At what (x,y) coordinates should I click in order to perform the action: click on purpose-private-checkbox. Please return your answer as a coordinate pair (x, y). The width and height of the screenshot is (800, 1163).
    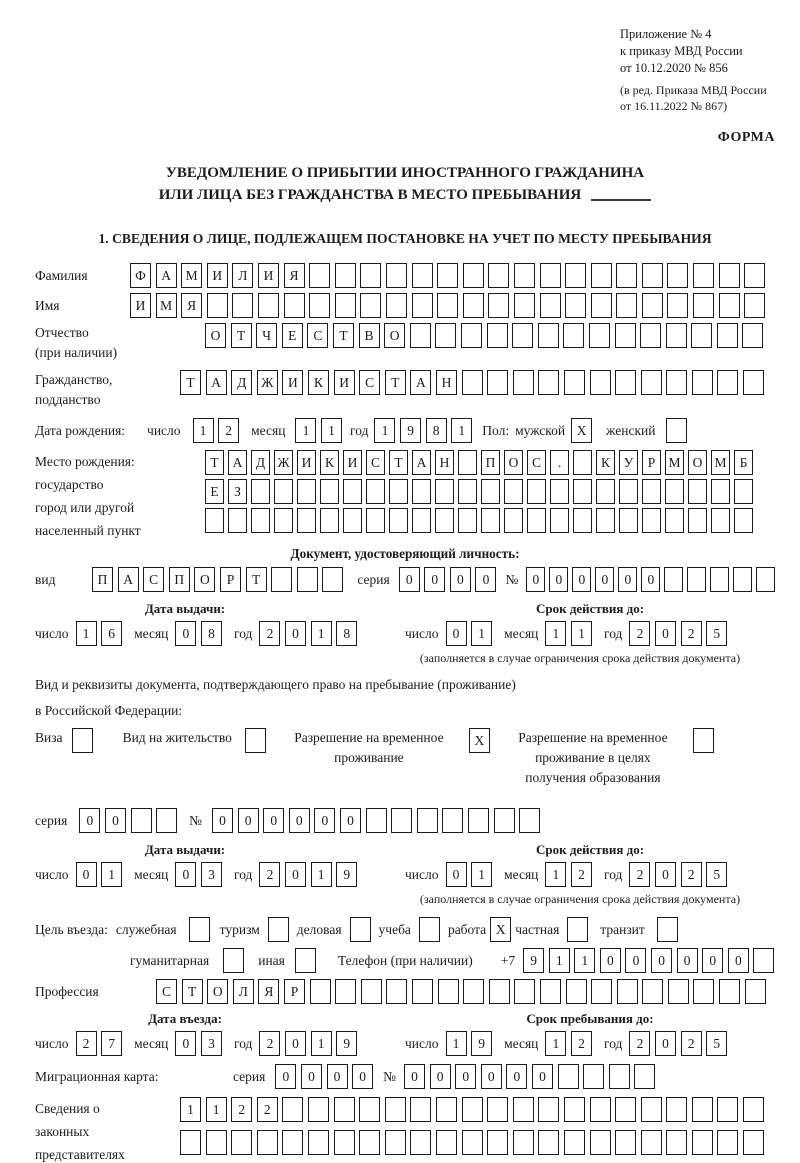
    Looking at the image, I should click on (578, 929).